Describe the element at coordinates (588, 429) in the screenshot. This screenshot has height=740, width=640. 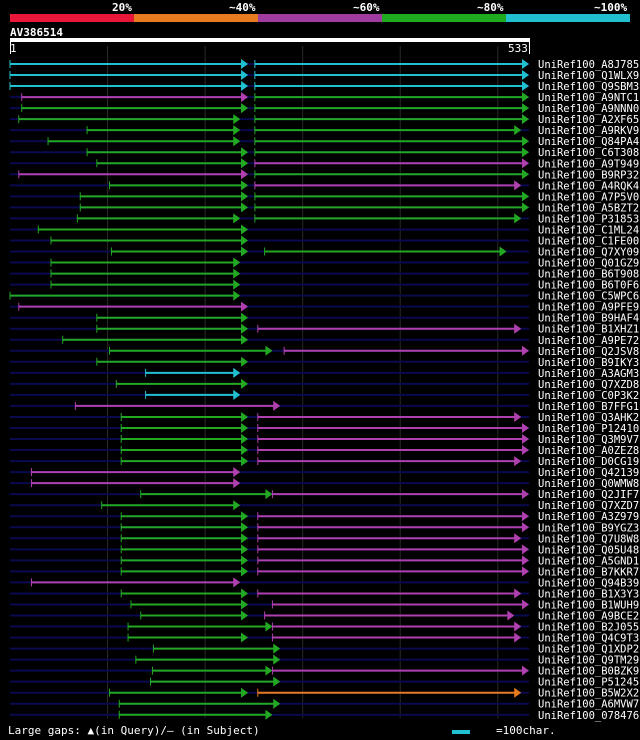
I see `hit-label: UniRef100_P12410` at that location.